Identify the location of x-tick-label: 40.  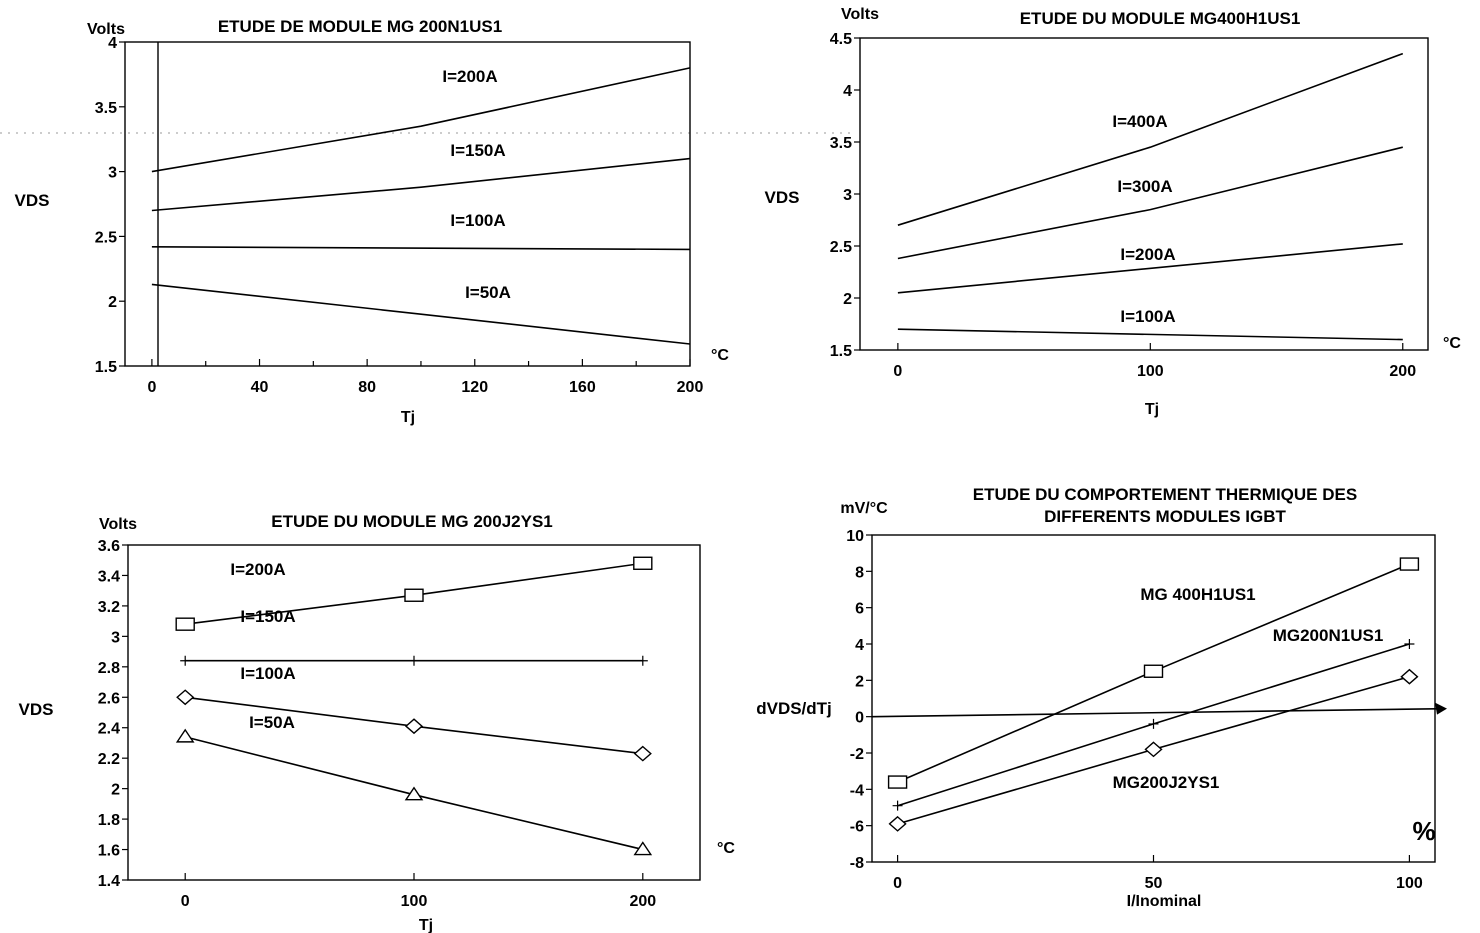
(260, 387).